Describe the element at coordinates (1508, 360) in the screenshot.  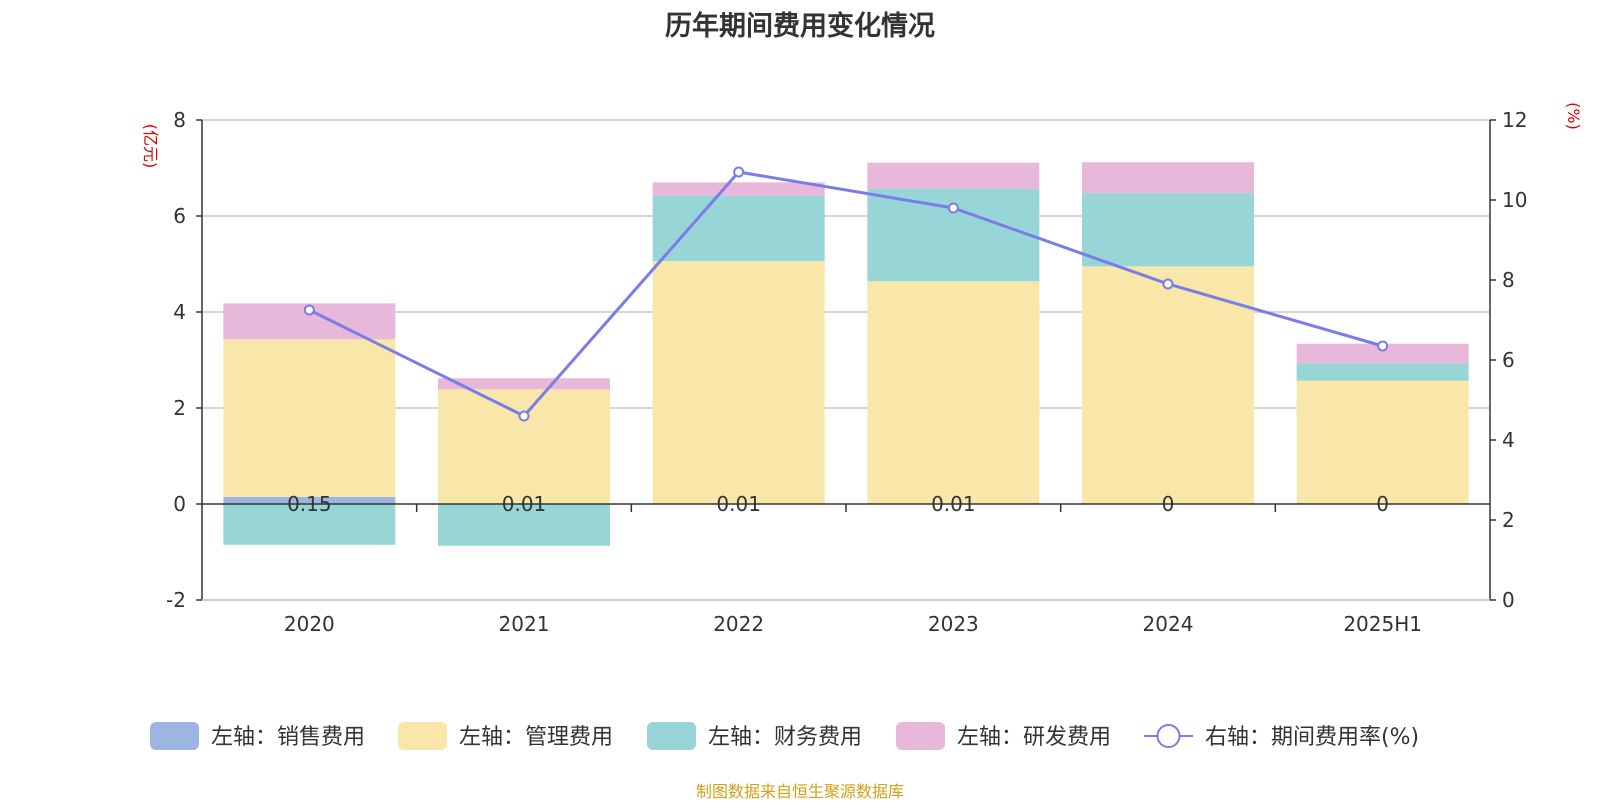
I see `right-tick-label: 6` at that location.